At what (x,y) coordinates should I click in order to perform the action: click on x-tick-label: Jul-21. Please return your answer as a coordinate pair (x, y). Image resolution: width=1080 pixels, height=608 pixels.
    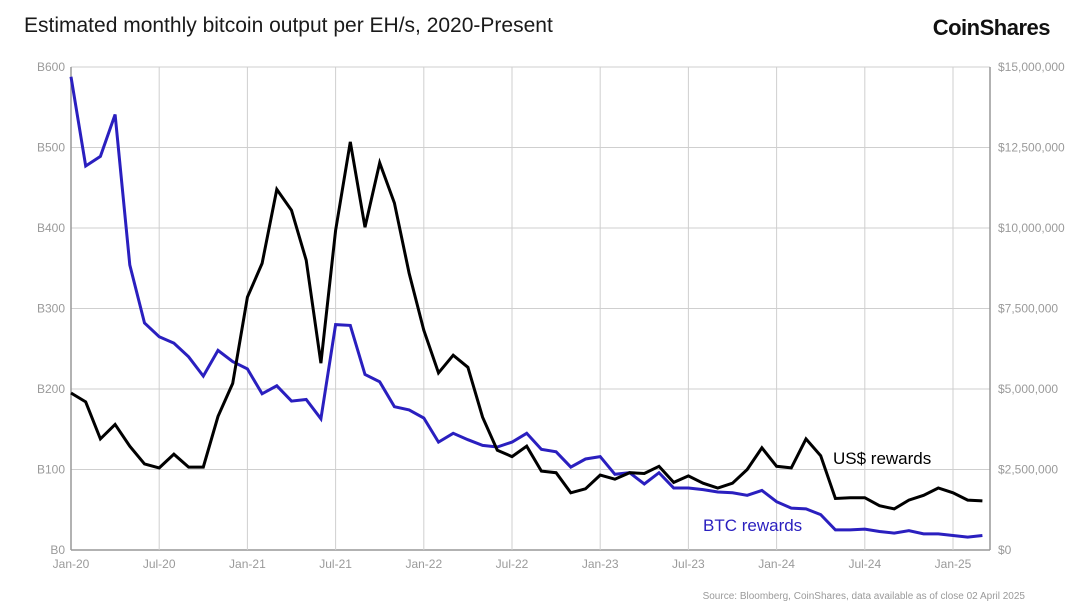
    Looking at the image, I should click on (335, 564).